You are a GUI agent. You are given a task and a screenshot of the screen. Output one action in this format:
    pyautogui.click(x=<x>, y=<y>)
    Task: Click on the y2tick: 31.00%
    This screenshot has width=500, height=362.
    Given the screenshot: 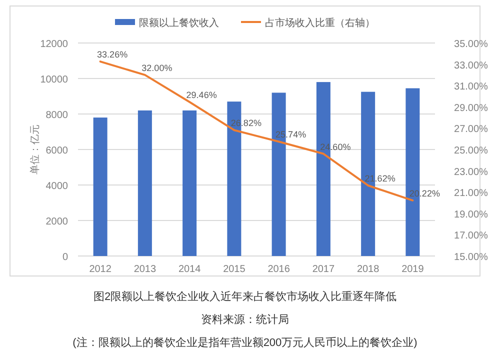 What is the action you would take?
    pyautogui.click(x=471, y=87)
    